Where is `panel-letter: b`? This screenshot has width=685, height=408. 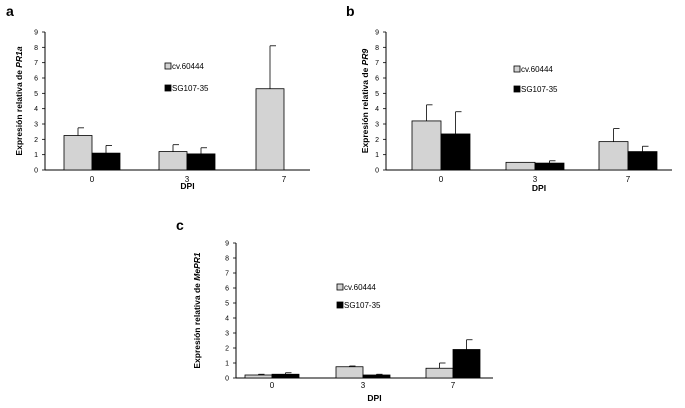 panel-letter: b is located at coordinates (350, 11).